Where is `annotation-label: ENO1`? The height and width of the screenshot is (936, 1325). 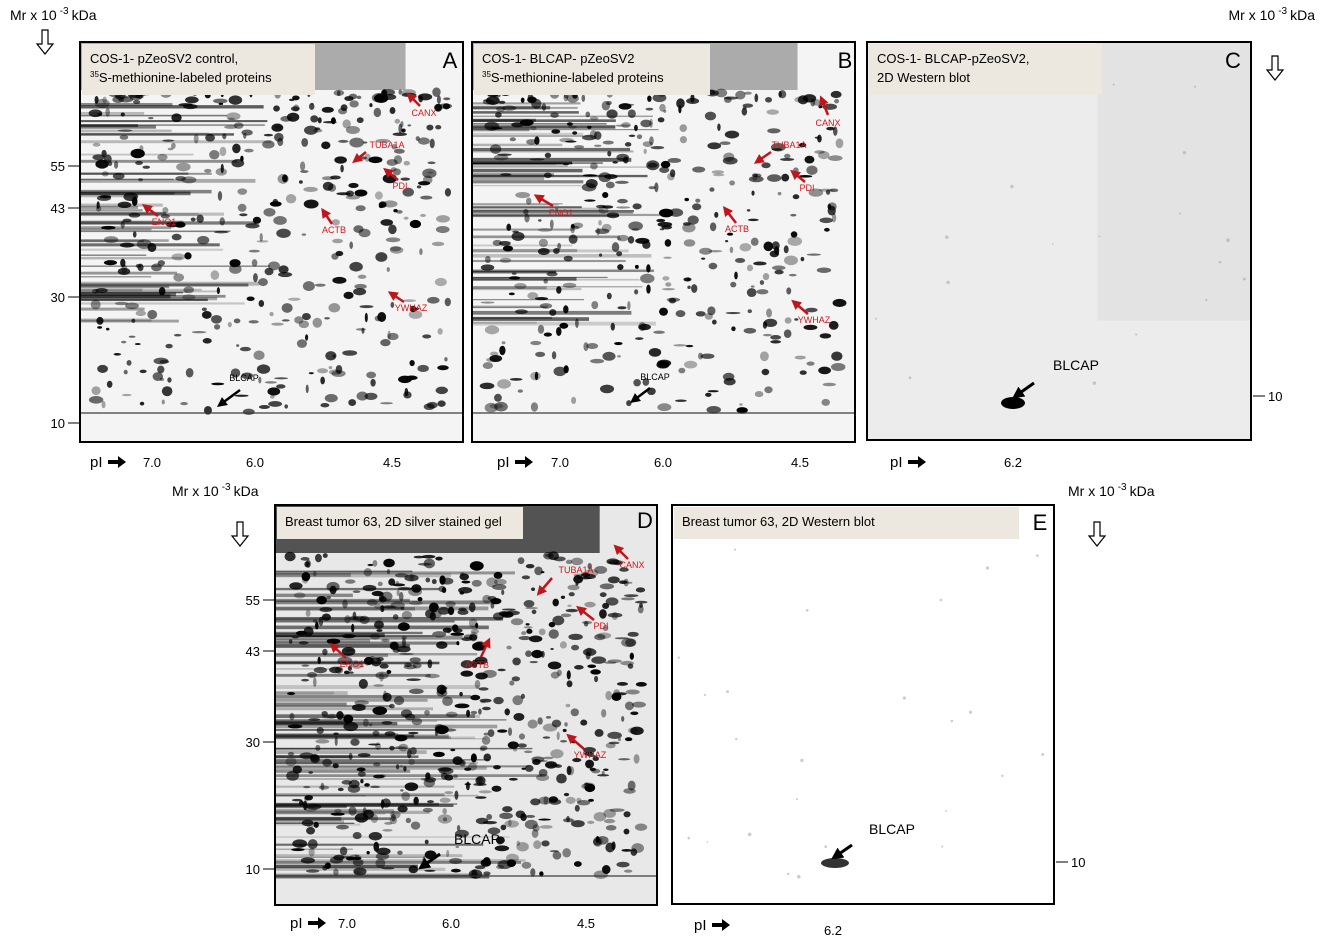
annotation-label: ENO1 is located at coordinates (164, 222).